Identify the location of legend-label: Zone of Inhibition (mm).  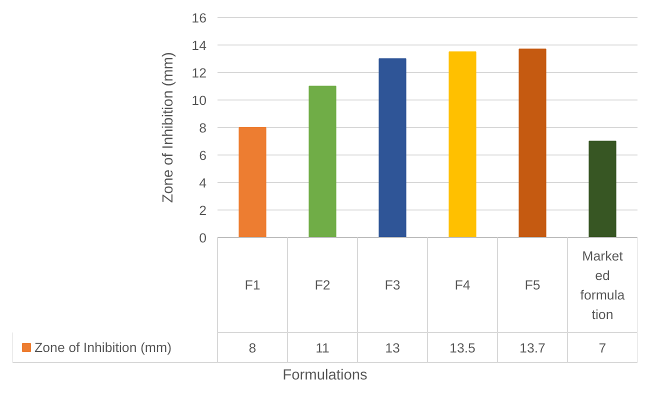
(103, 347).